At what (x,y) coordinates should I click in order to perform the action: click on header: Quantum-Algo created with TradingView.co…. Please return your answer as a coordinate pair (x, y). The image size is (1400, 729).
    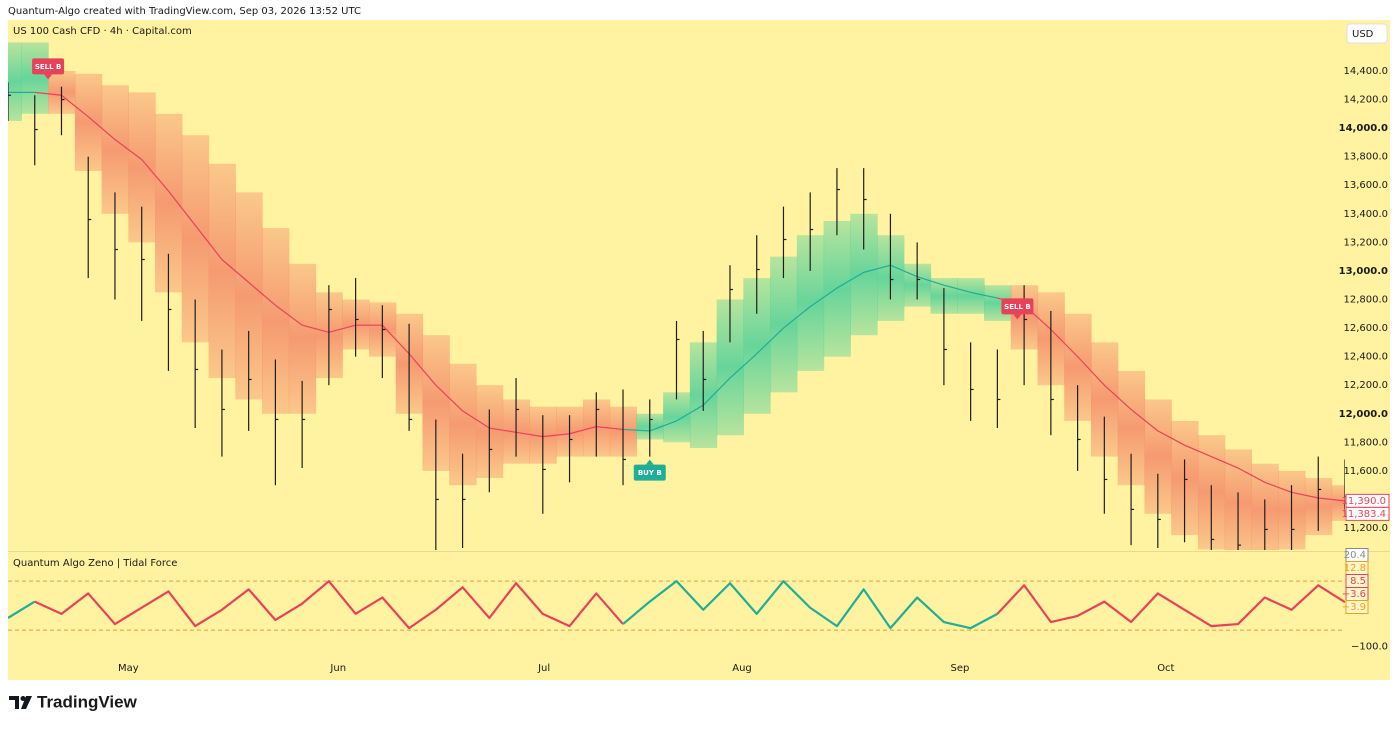
    Looking at the image, I should click on (184, 11).